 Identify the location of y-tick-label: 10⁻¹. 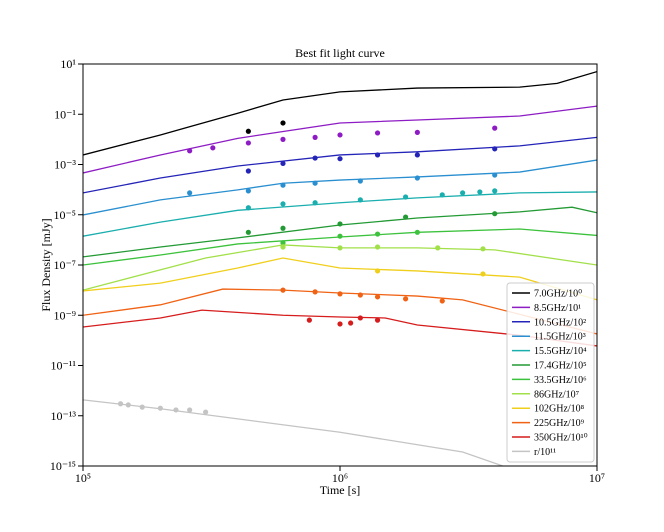
(65, 114).